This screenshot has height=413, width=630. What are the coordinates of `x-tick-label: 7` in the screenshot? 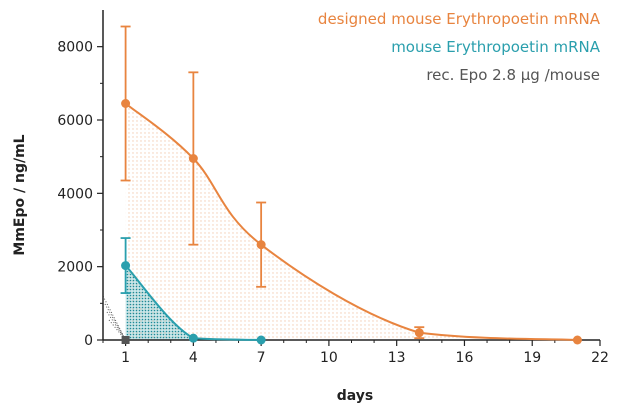 It's located at (261, 358).